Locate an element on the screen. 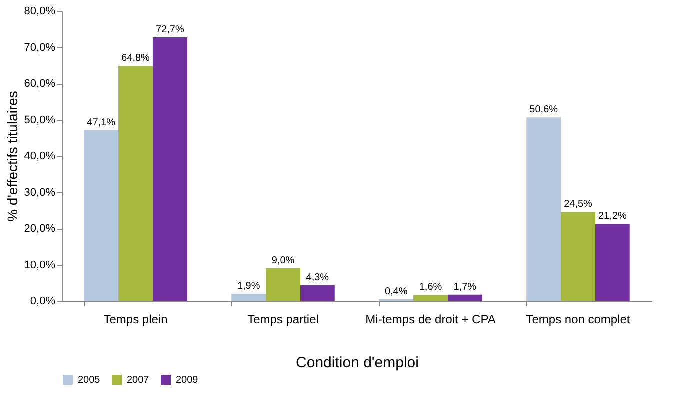  x-axis-title: Condition d'emploi is located at coordinates (357, 363).